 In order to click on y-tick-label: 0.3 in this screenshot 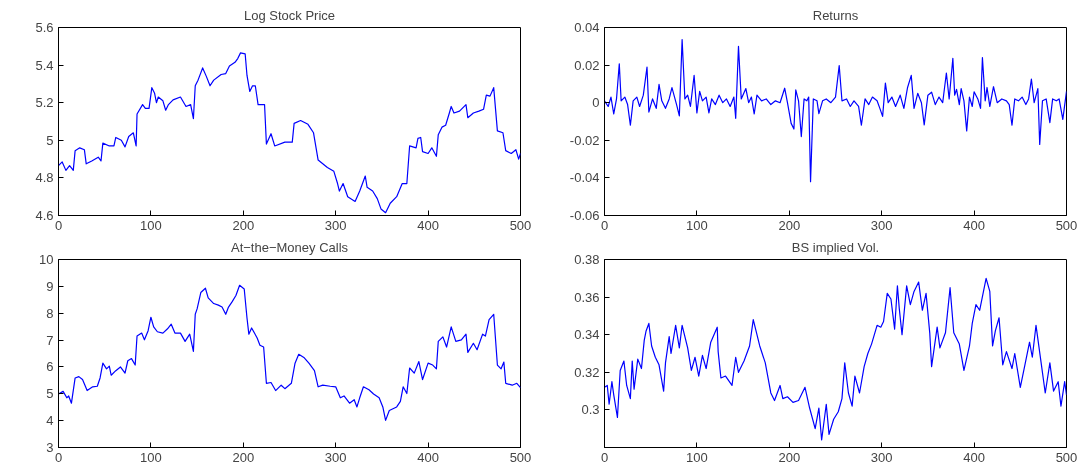, I will do `click(590, 410)`.